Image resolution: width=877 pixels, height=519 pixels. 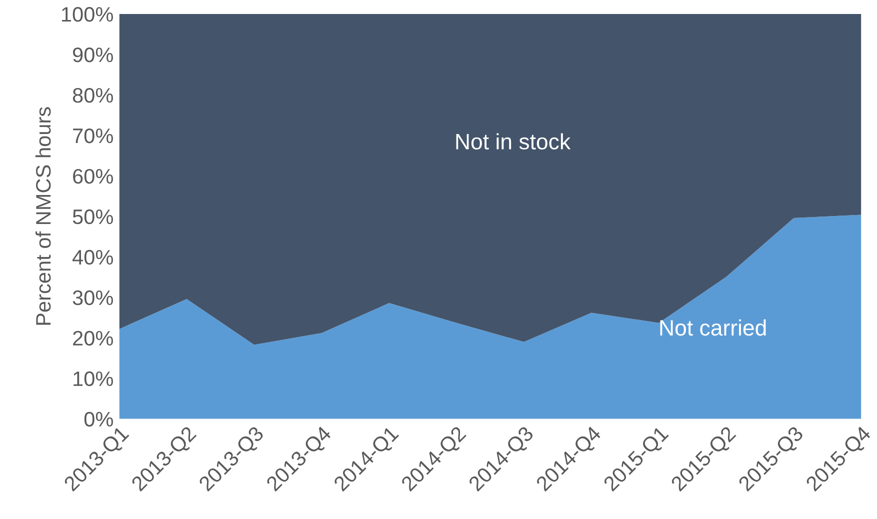 I want to click on y-tick-label: 20%, so click(x=93, y=338).